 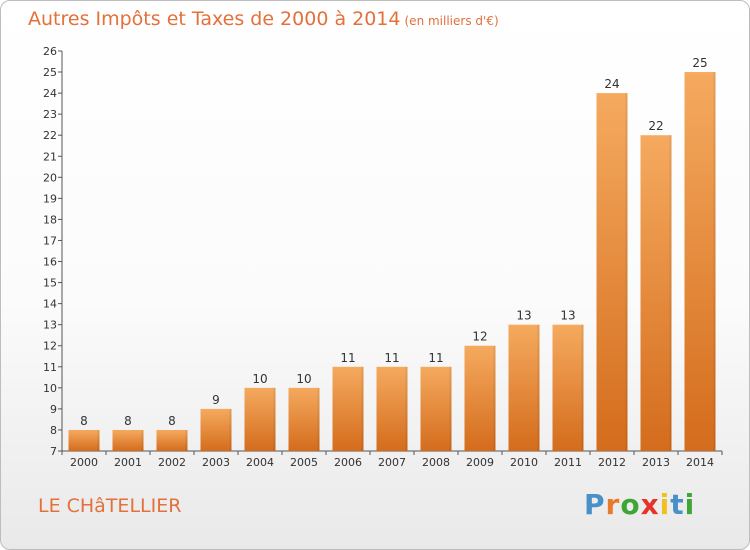 I want to click on y-tick-label: 11, so click(x=50, y=367).